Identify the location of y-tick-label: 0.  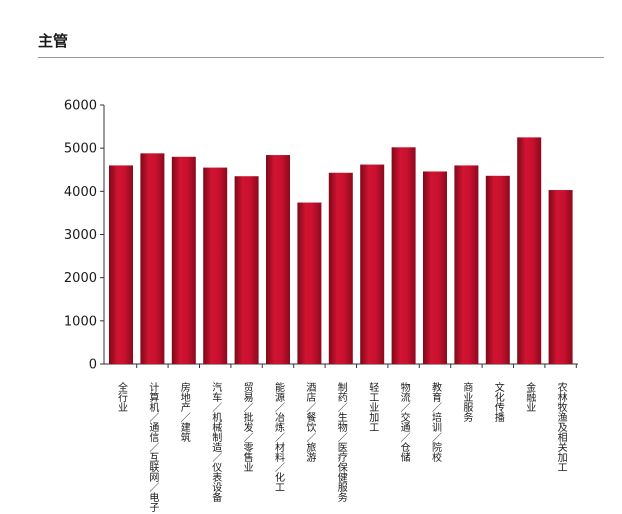
(93, 365).